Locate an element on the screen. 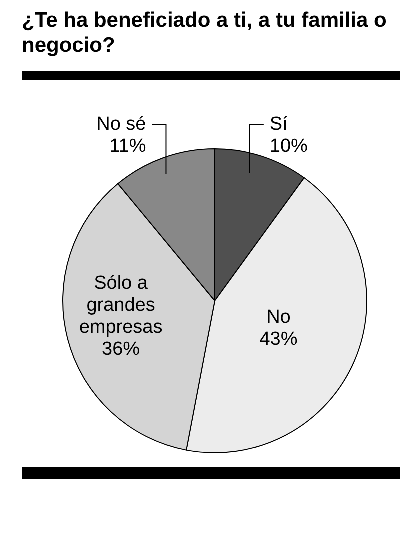 The height and width of the screenshot is (547, 413). slice-label: Sólo a grandes empresas is located at coordinates (121, 305).